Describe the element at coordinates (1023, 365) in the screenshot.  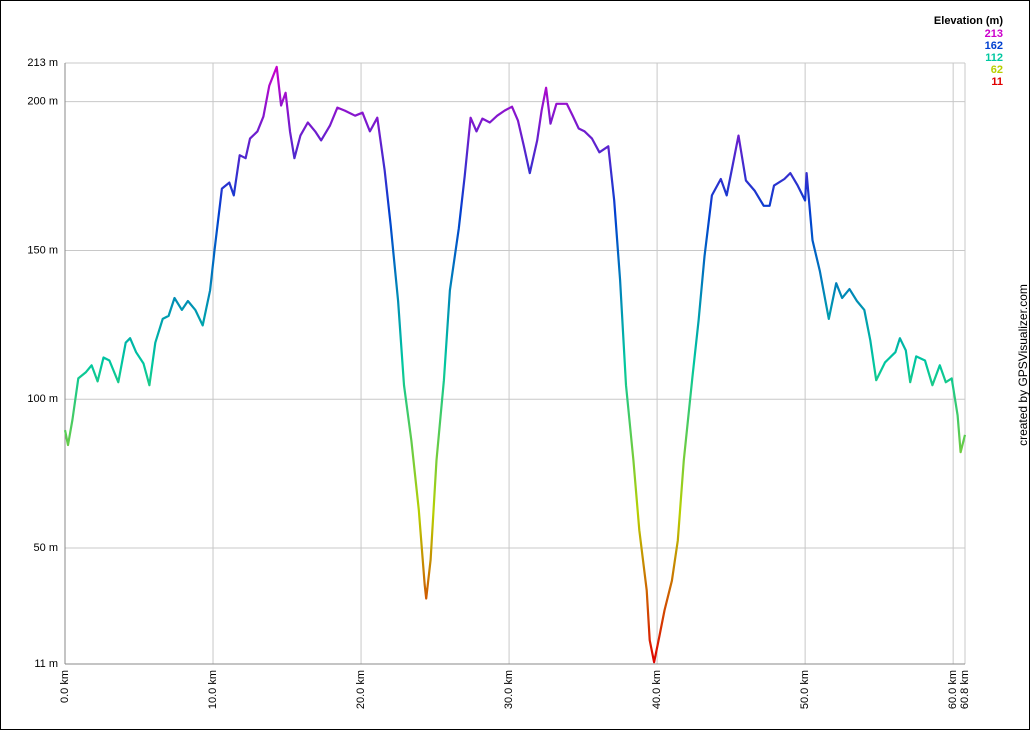
I see `credit: created by GPSVisualizer.com` at that location.